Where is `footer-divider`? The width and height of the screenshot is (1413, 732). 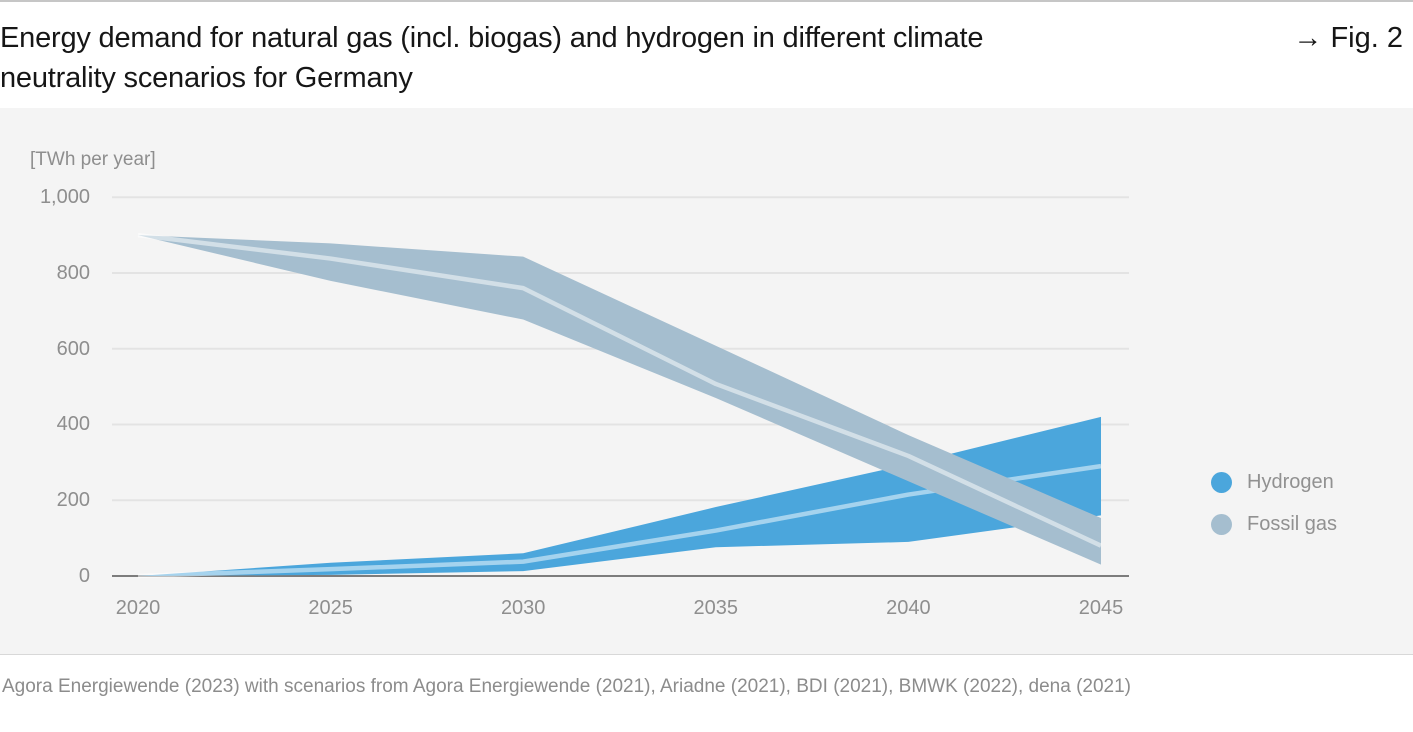 footer-divider is located at coordinates (706, 654).